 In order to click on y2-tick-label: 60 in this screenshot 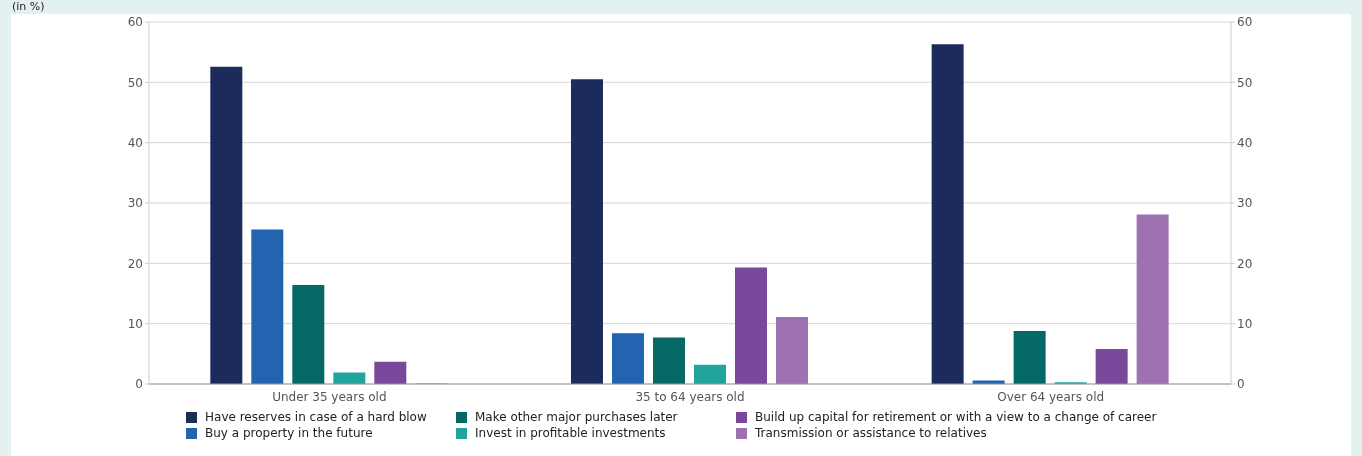, I will do `click(1245, 22)`.